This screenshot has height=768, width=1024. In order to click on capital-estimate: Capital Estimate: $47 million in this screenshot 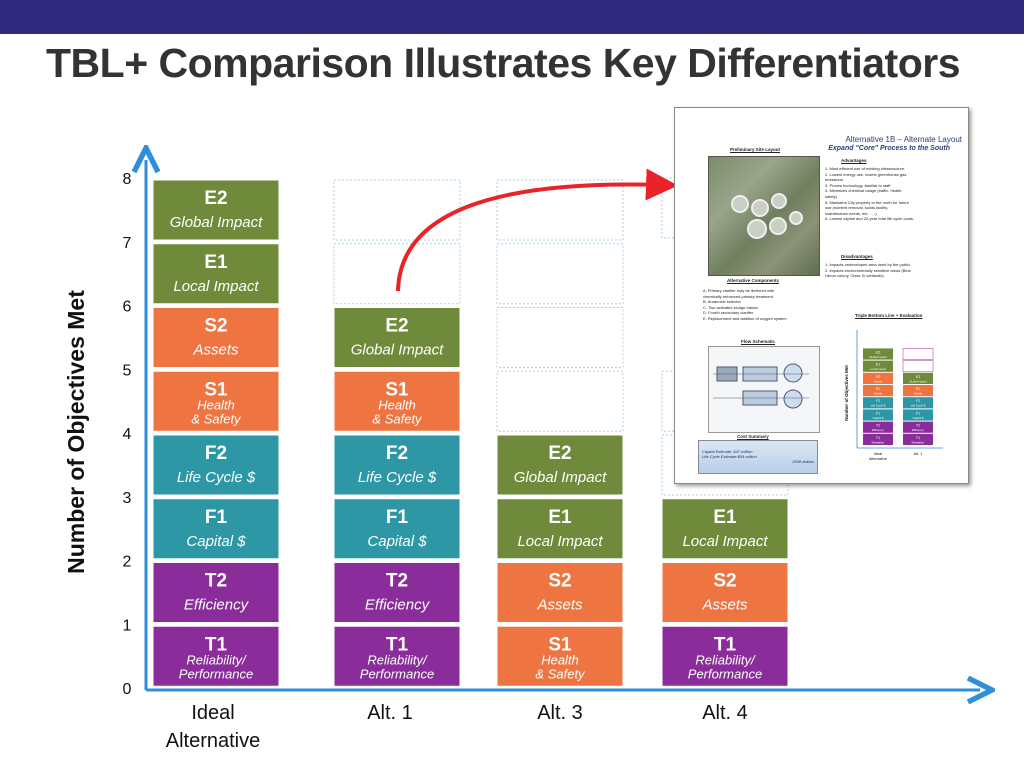, I will do `click(727, 451)`.